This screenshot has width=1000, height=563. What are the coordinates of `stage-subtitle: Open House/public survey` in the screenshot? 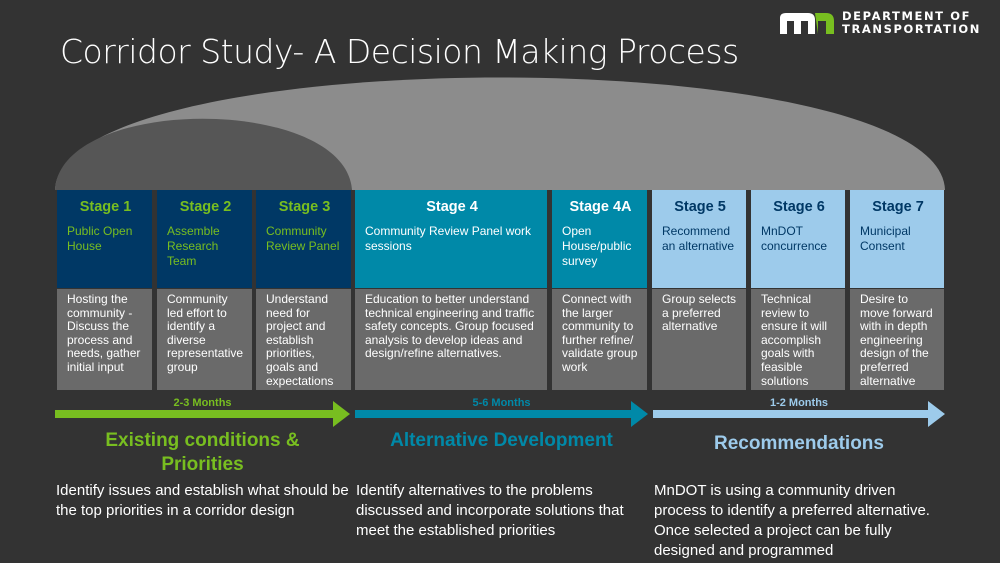 It's located at (597, 246).